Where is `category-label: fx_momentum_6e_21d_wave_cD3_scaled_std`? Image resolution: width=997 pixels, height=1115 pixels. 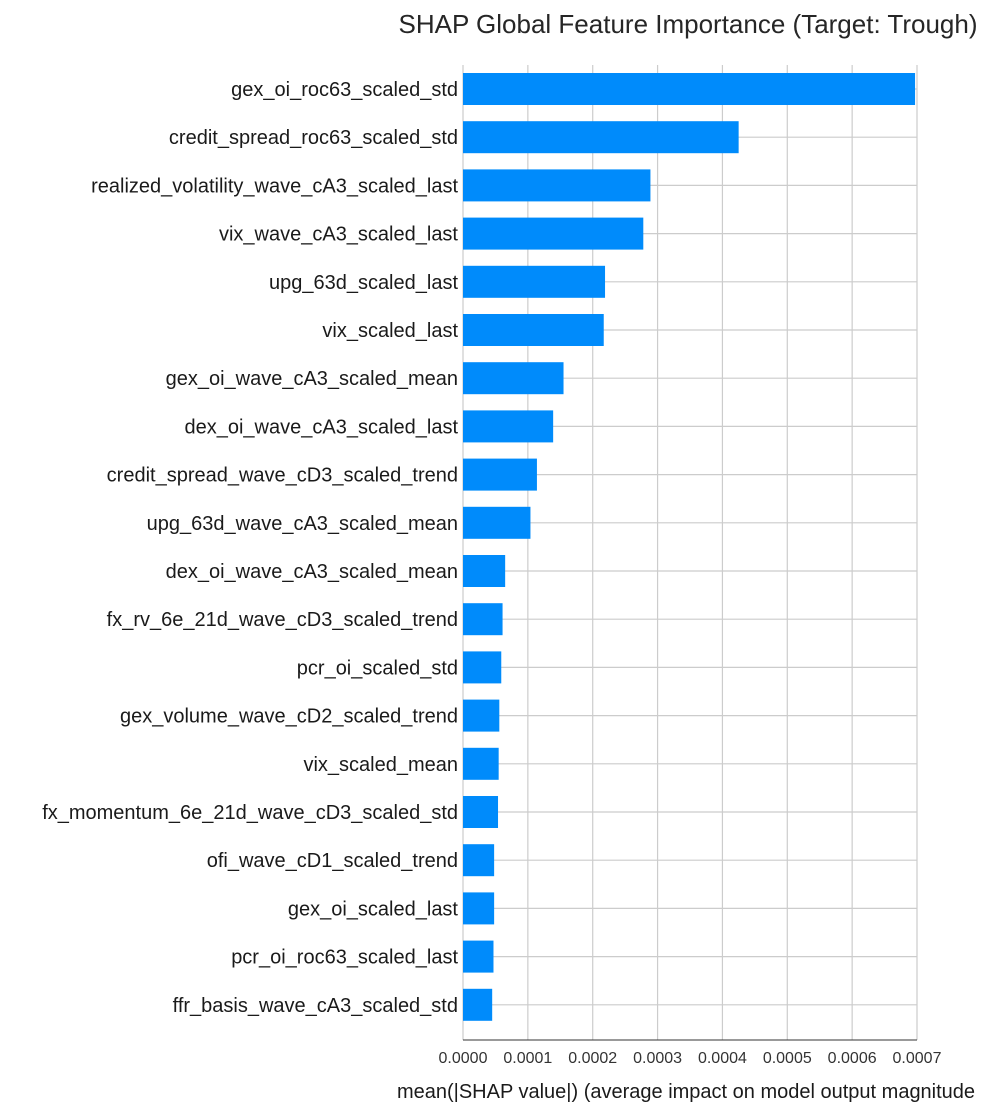 category-label: fx_momentum_6e_21d_wave_cD3_scaled_std is located at coordinates (250, 813).